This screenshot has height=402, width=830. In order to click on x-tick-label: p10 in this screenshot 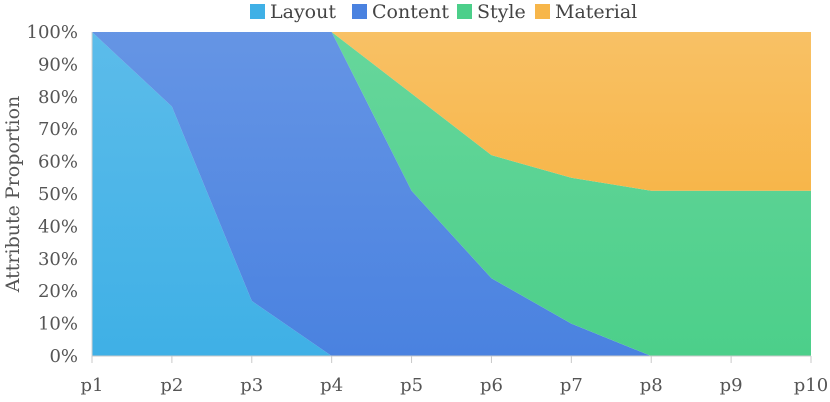, I will do `click(811, 385)`.